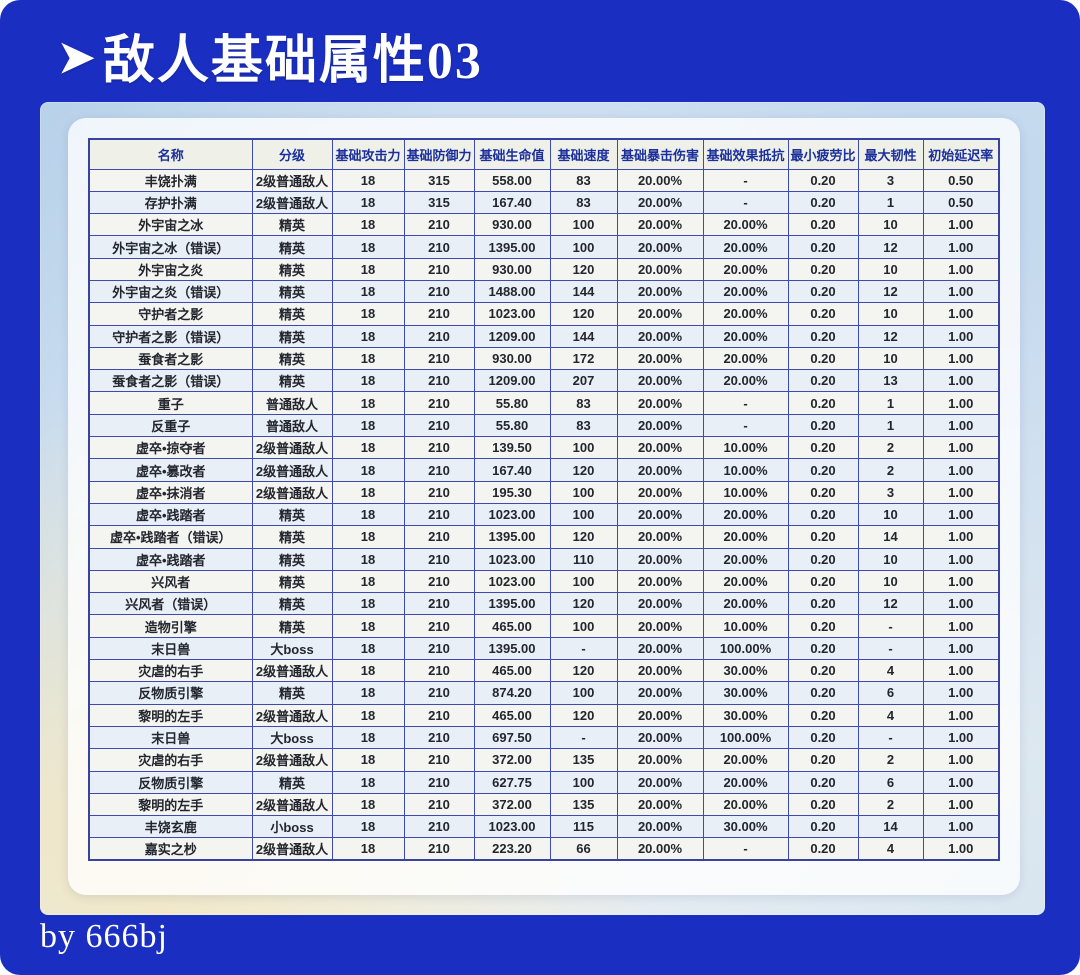 The width and height of the screenshot is (1080, 975). Describe the element at coordinates (583, 559) in the screenshot. I see `table-cell: 110` at that location.